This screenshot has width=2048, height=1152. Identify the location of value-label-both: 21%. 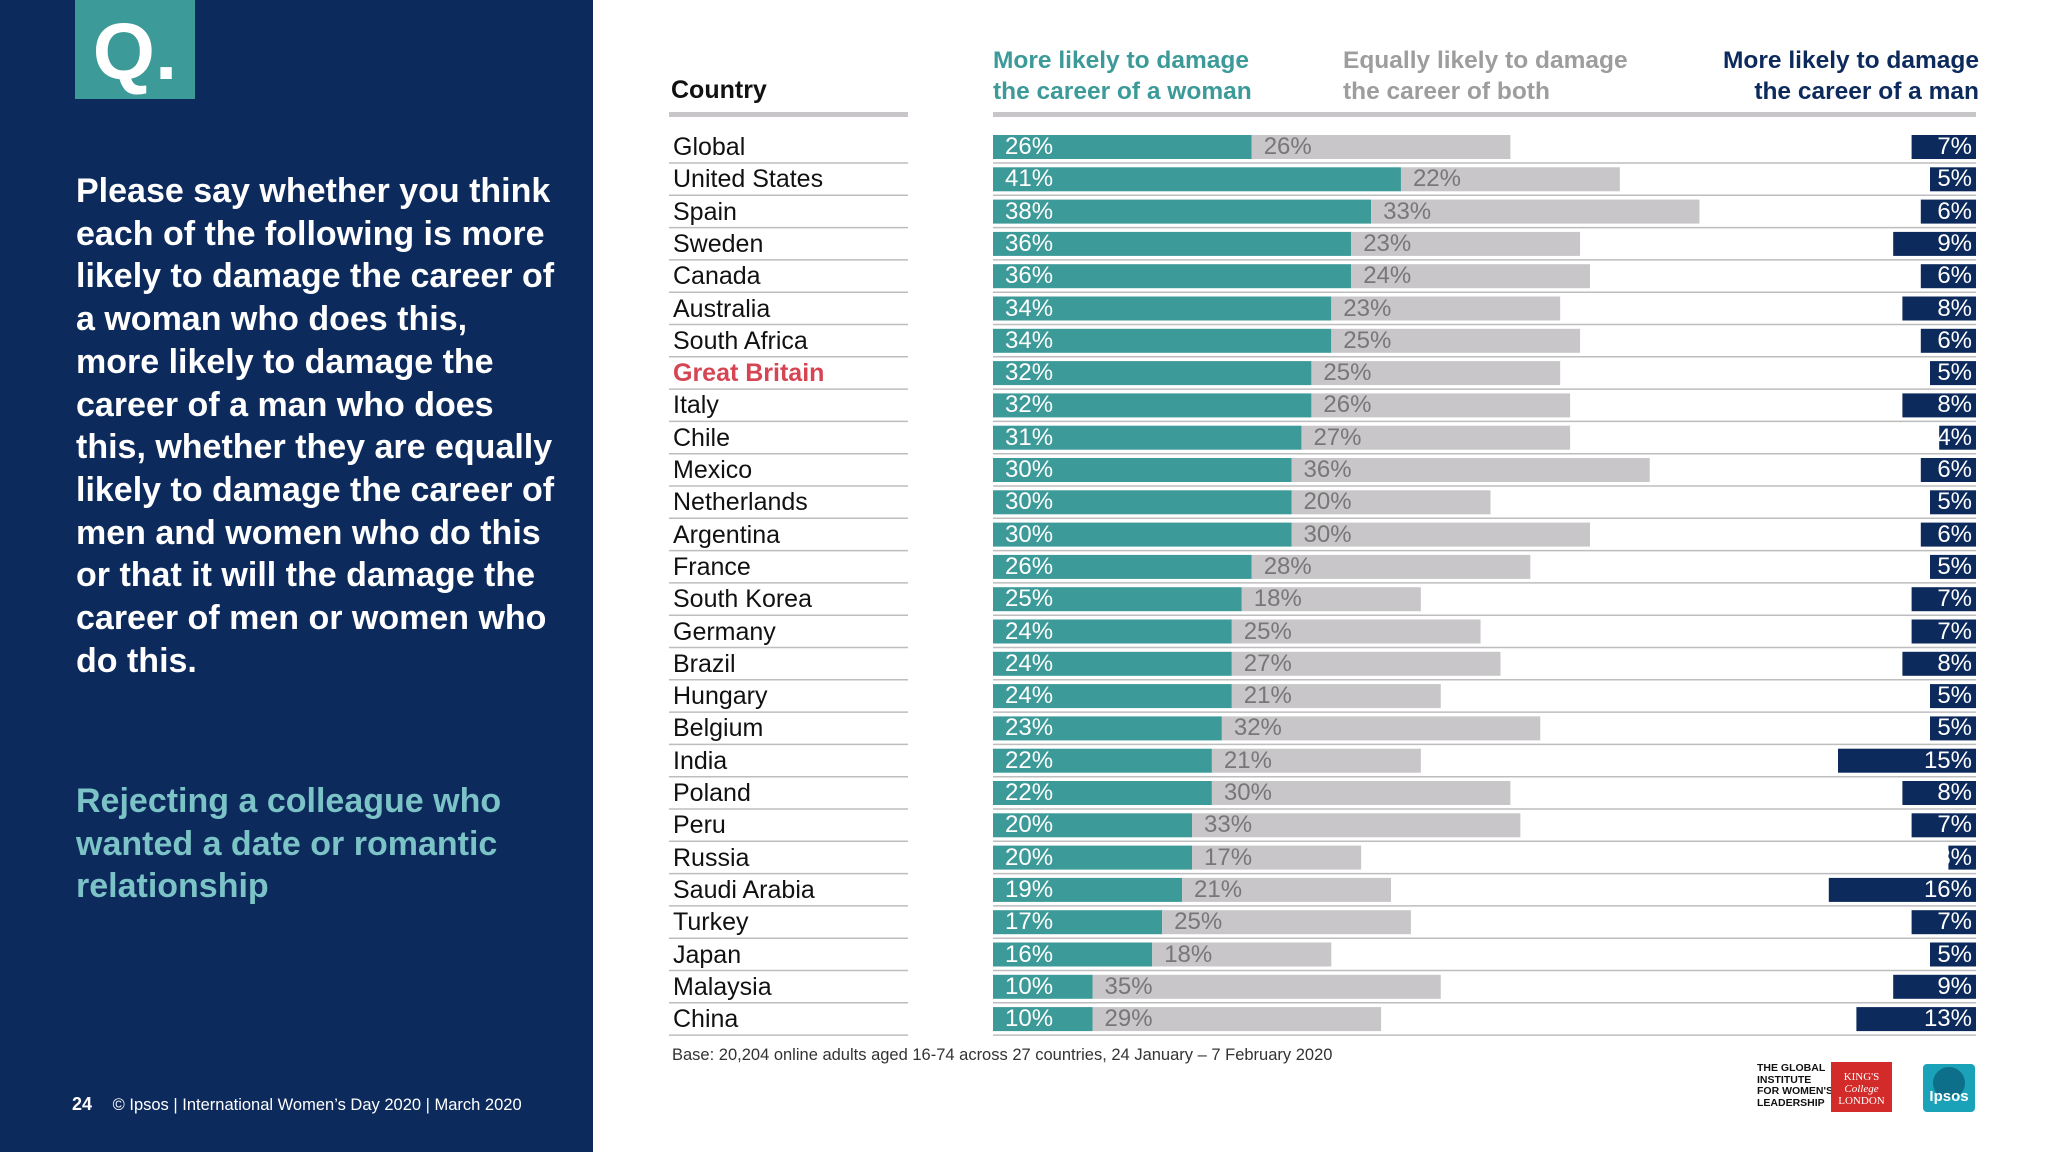
(1267, 696).